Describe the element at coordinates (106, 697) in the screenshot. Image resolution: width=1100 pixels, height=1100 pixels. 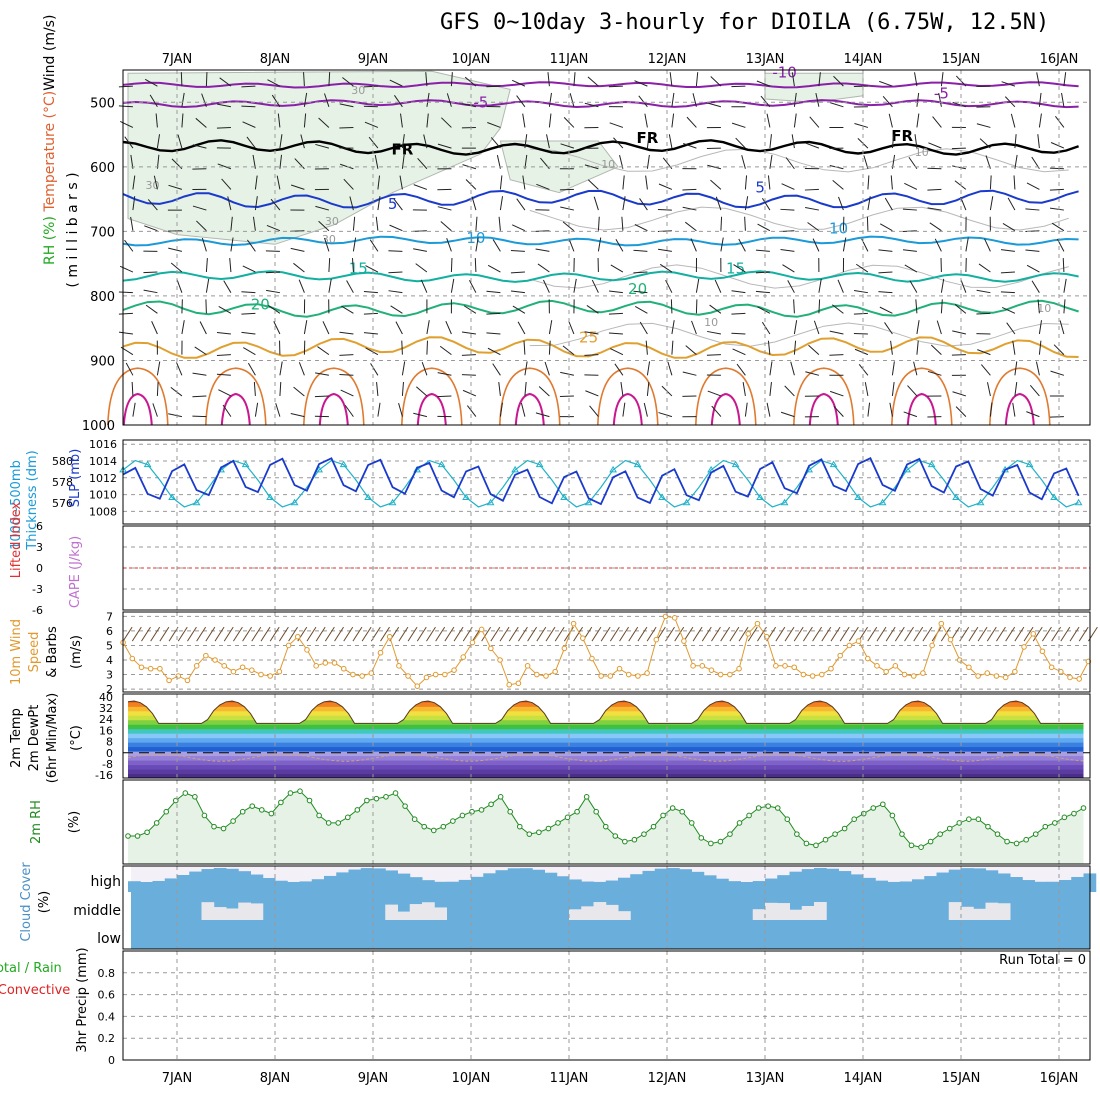
I see `temp-ytick-40: 40` at that location.